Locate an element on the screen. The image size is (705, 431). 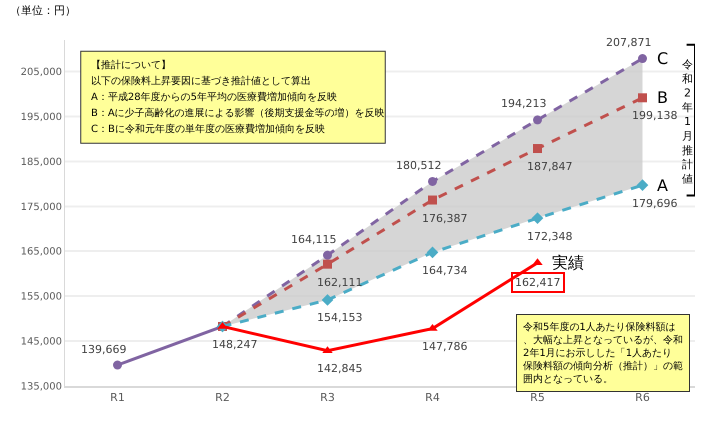
y-tick-label: 135,000 is located at coordinates (41, 387).